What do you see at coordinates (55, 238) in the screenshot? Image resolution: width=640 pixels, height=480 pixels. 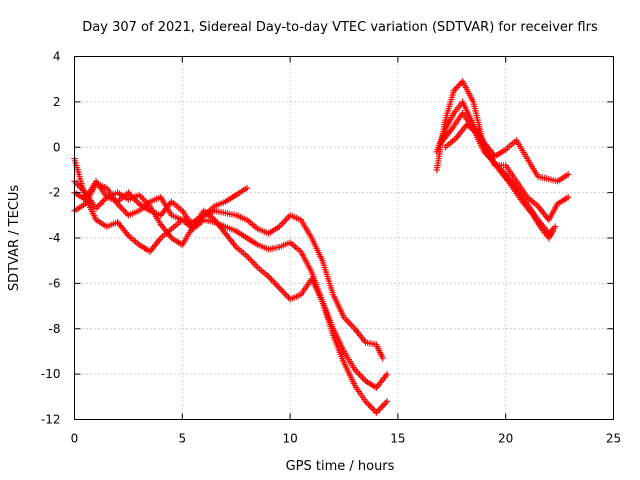 I see `y-tick-label: -4` at bounding box center [55, 238].